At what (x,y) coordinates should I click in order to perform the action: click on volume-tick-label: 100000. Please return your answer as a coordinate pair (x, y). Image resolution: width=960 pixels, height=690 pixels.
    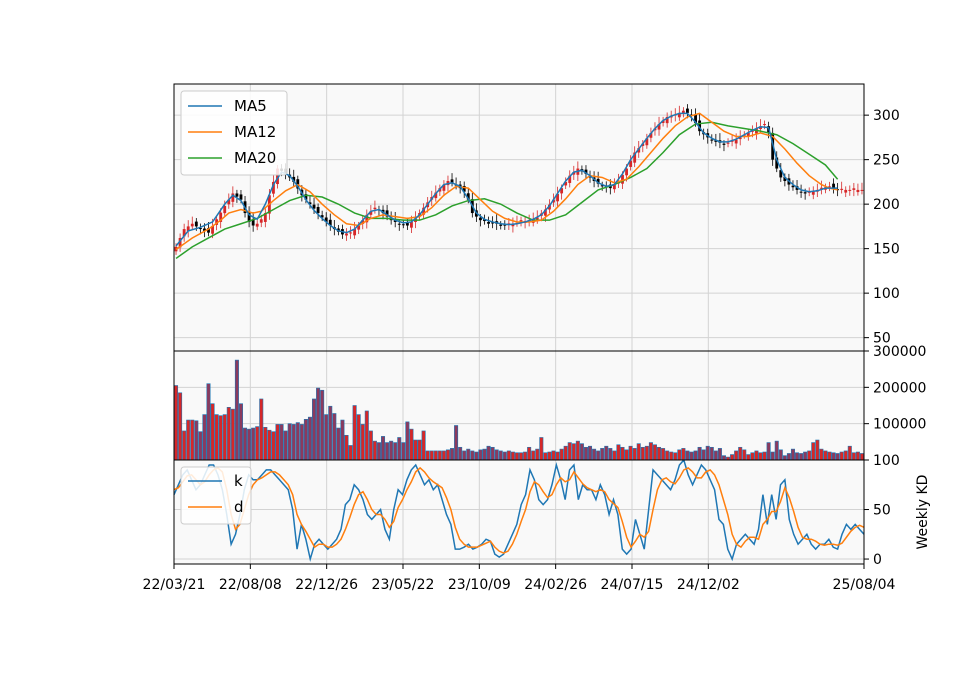
    Looking at the image, I should click on (899, 425).